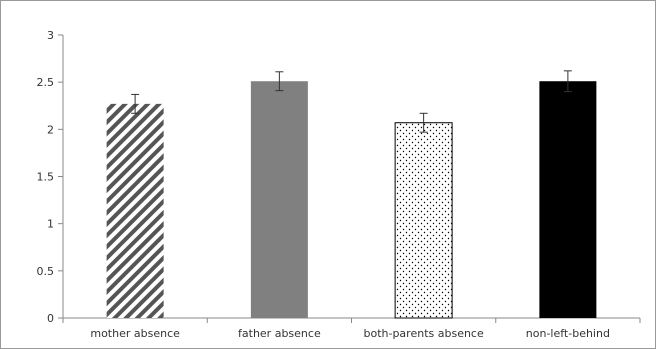 This screenshot has height=349, width=656. What do you see at coordinates (568, 200) in the screenshot?
I see `bar-non-left-behind` at bounding box center [568, 200].